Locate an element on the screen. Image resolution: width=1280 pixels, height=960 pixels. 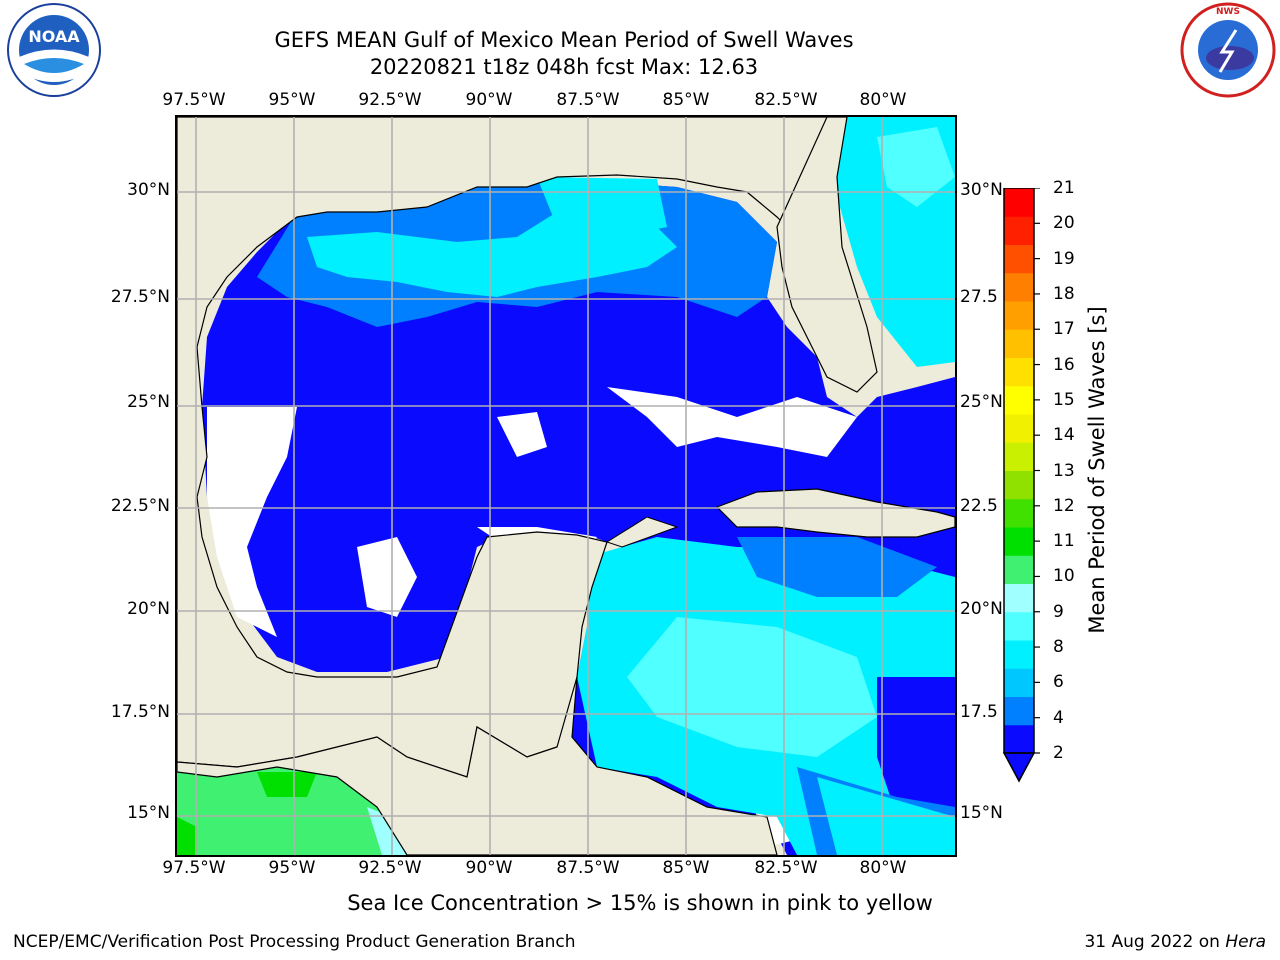
colorbar-title: Mean Period of Swell Waves [s] is located at coordinates (1097, 470).